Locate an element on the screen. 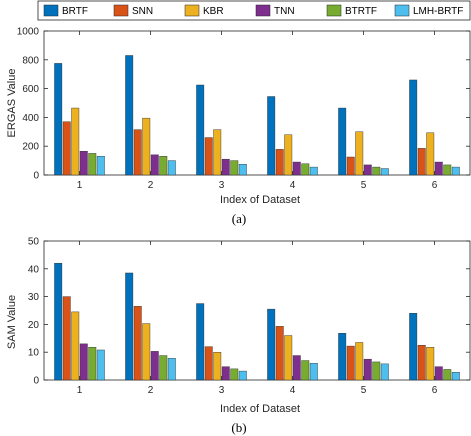  legend-label-2: KBR is located at coordinates (213, 11).